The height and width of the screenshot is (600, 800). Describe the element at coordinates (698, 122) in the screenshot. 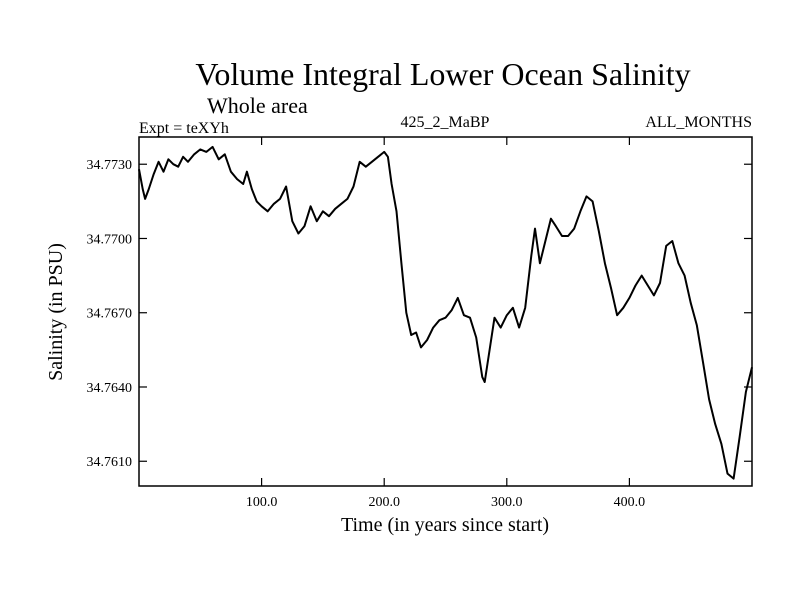

I see `annotation-right: ALL_MONTHS` at that location.